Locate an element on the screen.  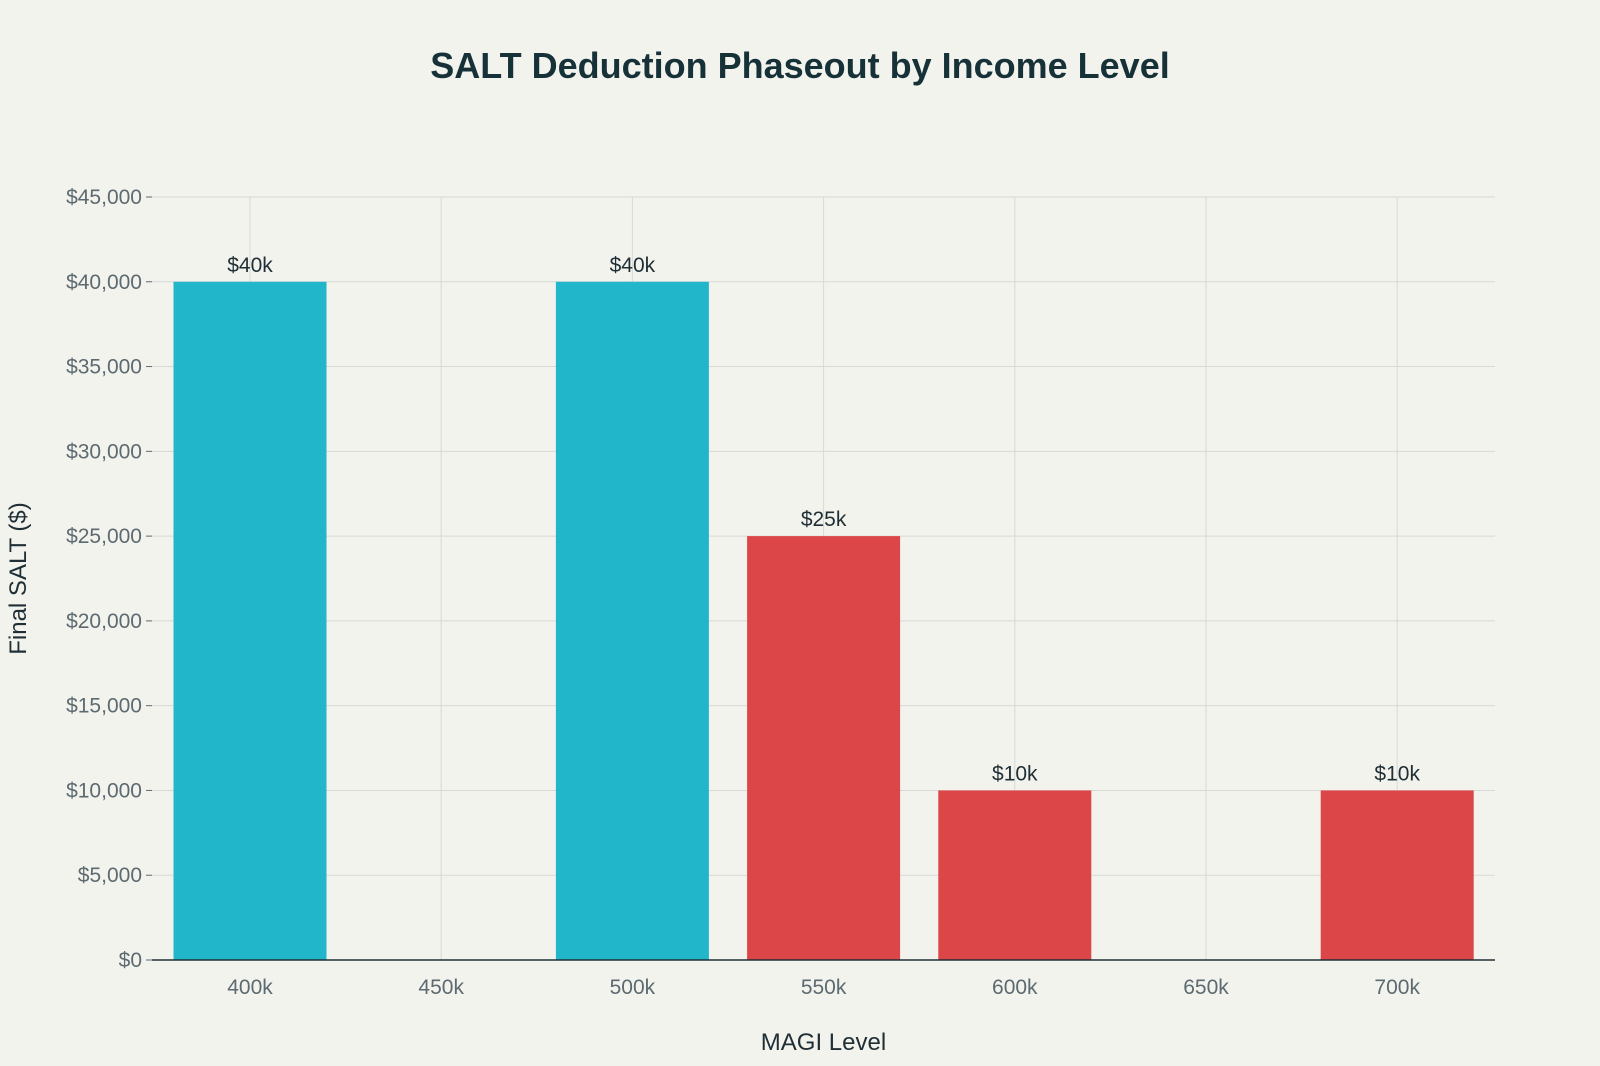
bar-550k is located at coordinates (824, 748).